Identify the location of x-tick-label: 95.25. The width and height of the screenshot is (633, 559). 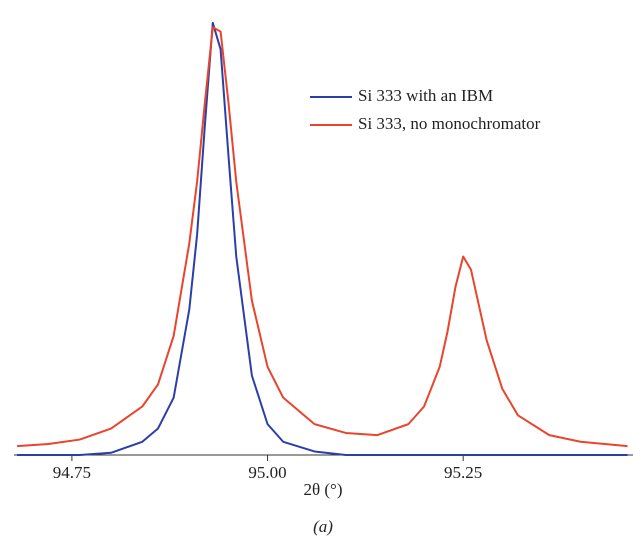
(463, 472).